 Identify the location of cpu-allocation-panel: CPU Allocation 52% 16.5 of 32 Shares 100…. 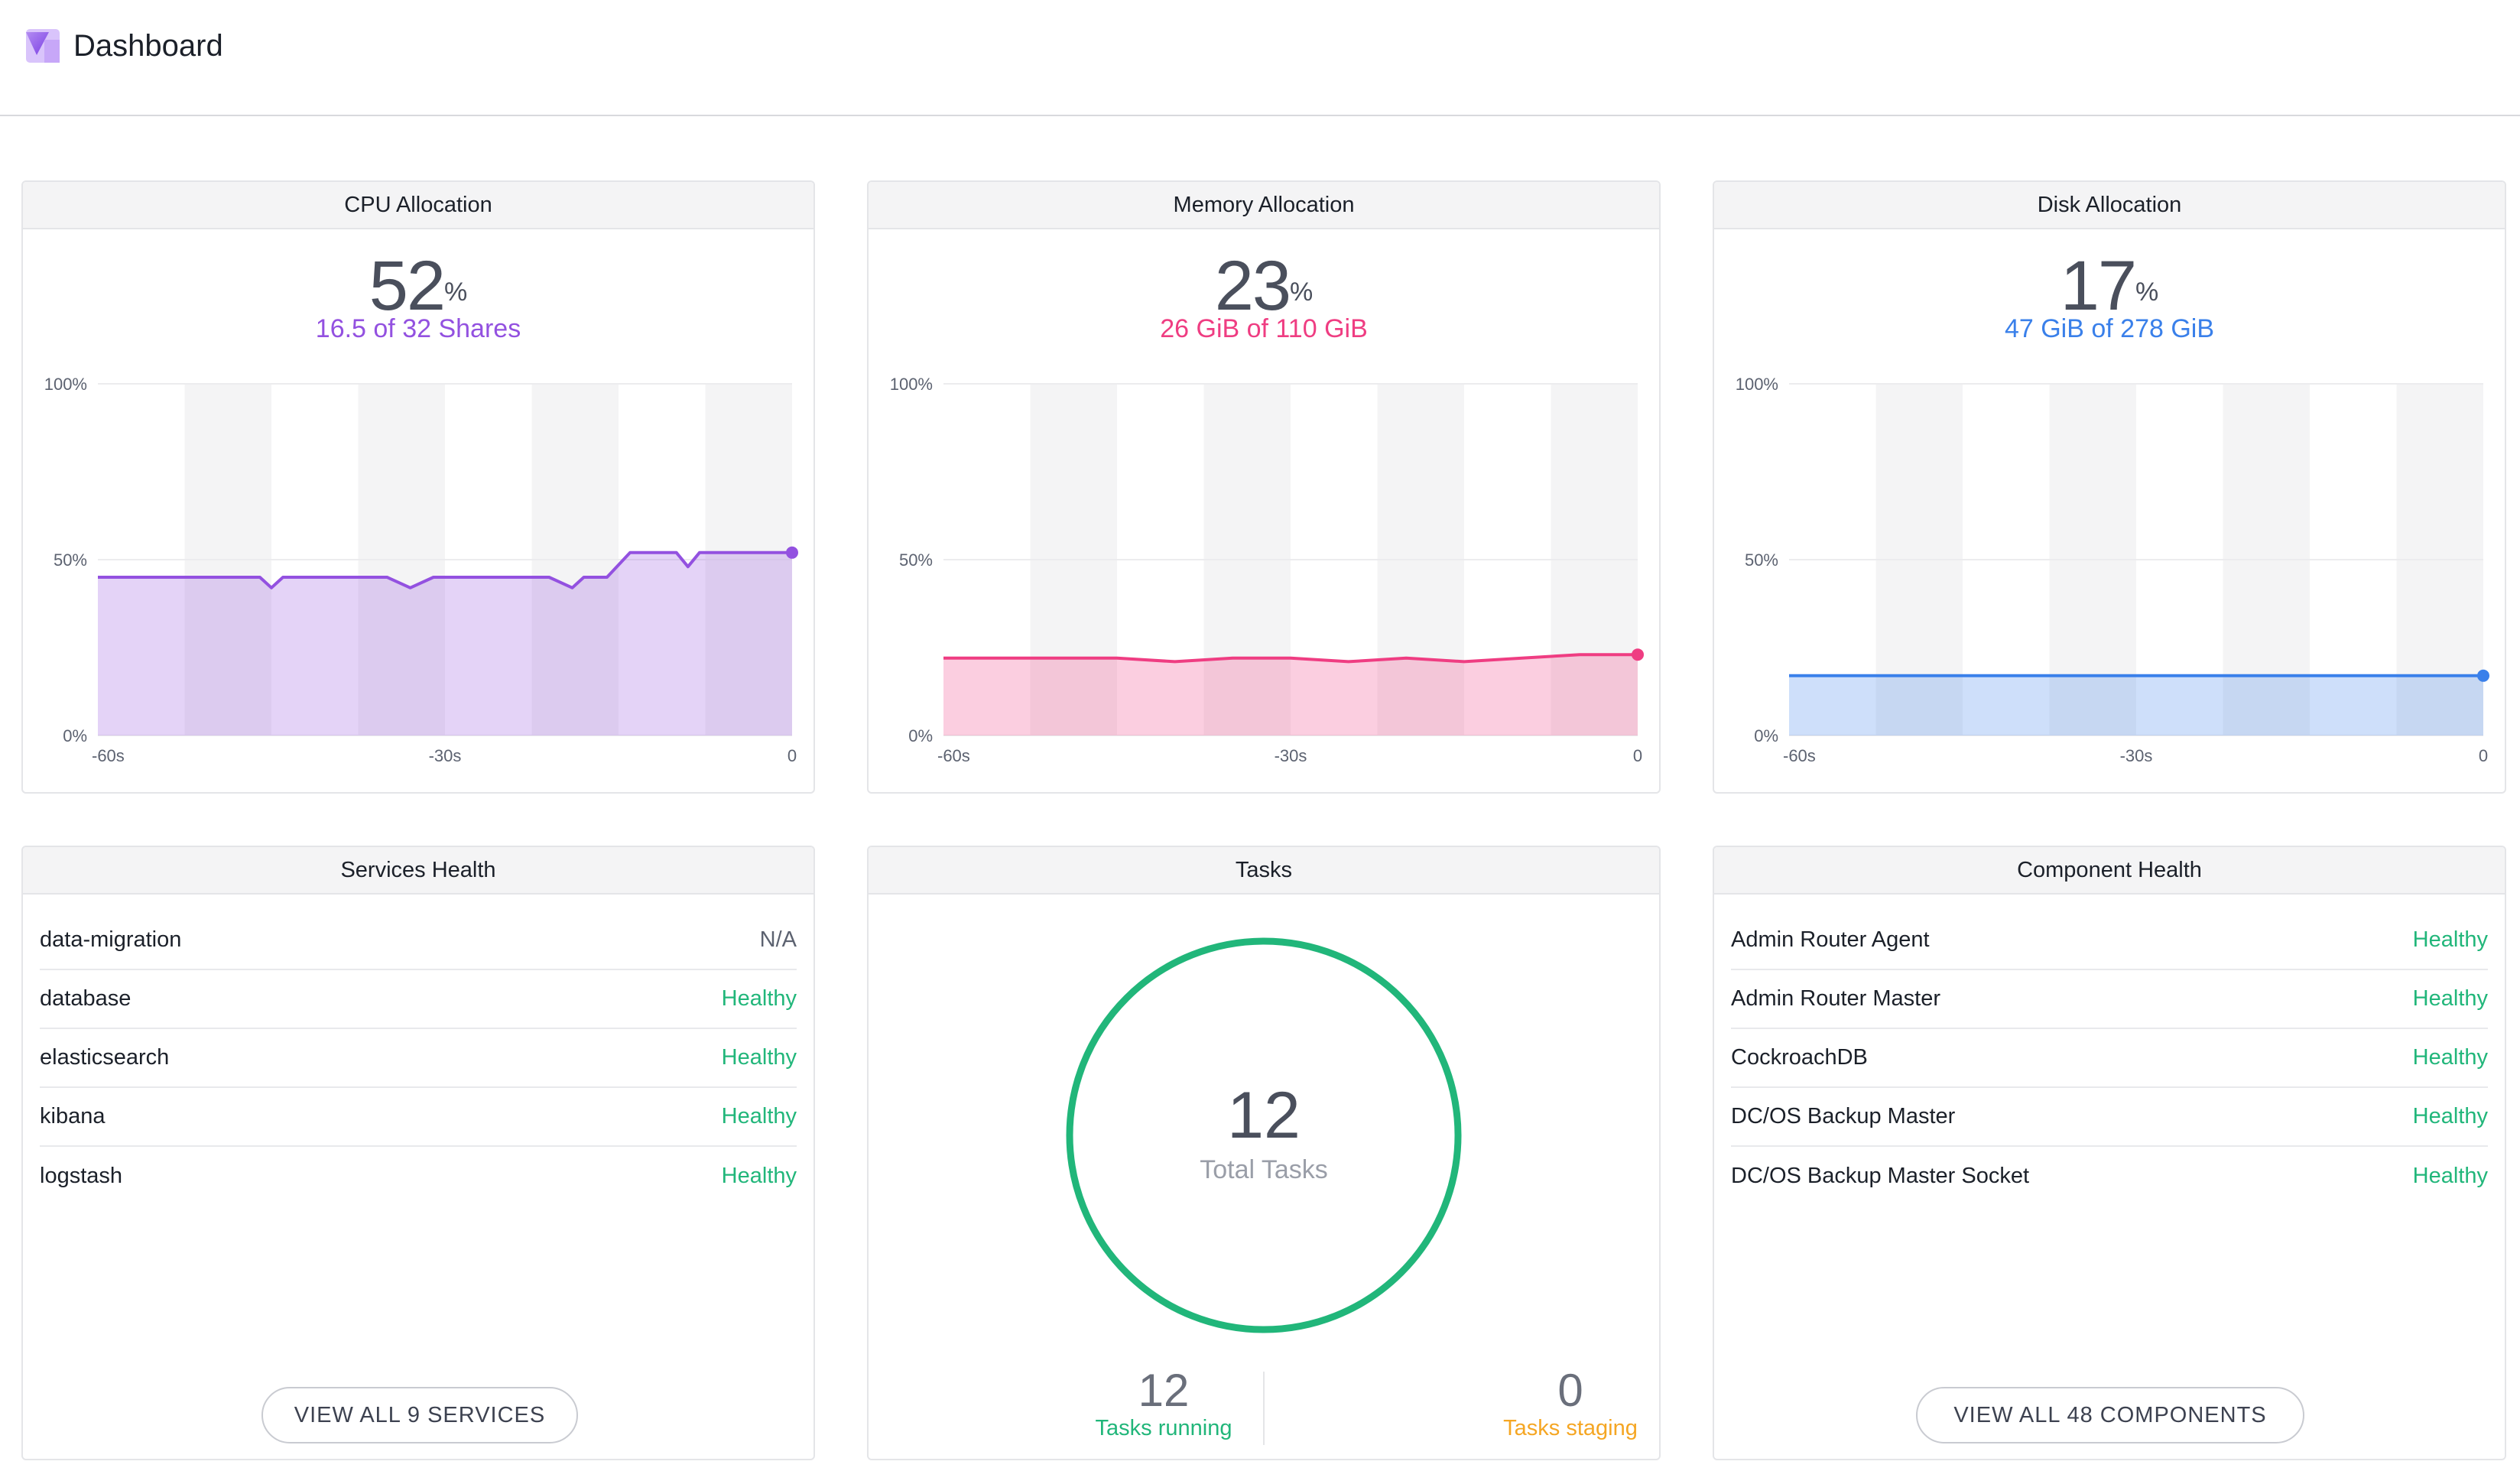
(418, 487).